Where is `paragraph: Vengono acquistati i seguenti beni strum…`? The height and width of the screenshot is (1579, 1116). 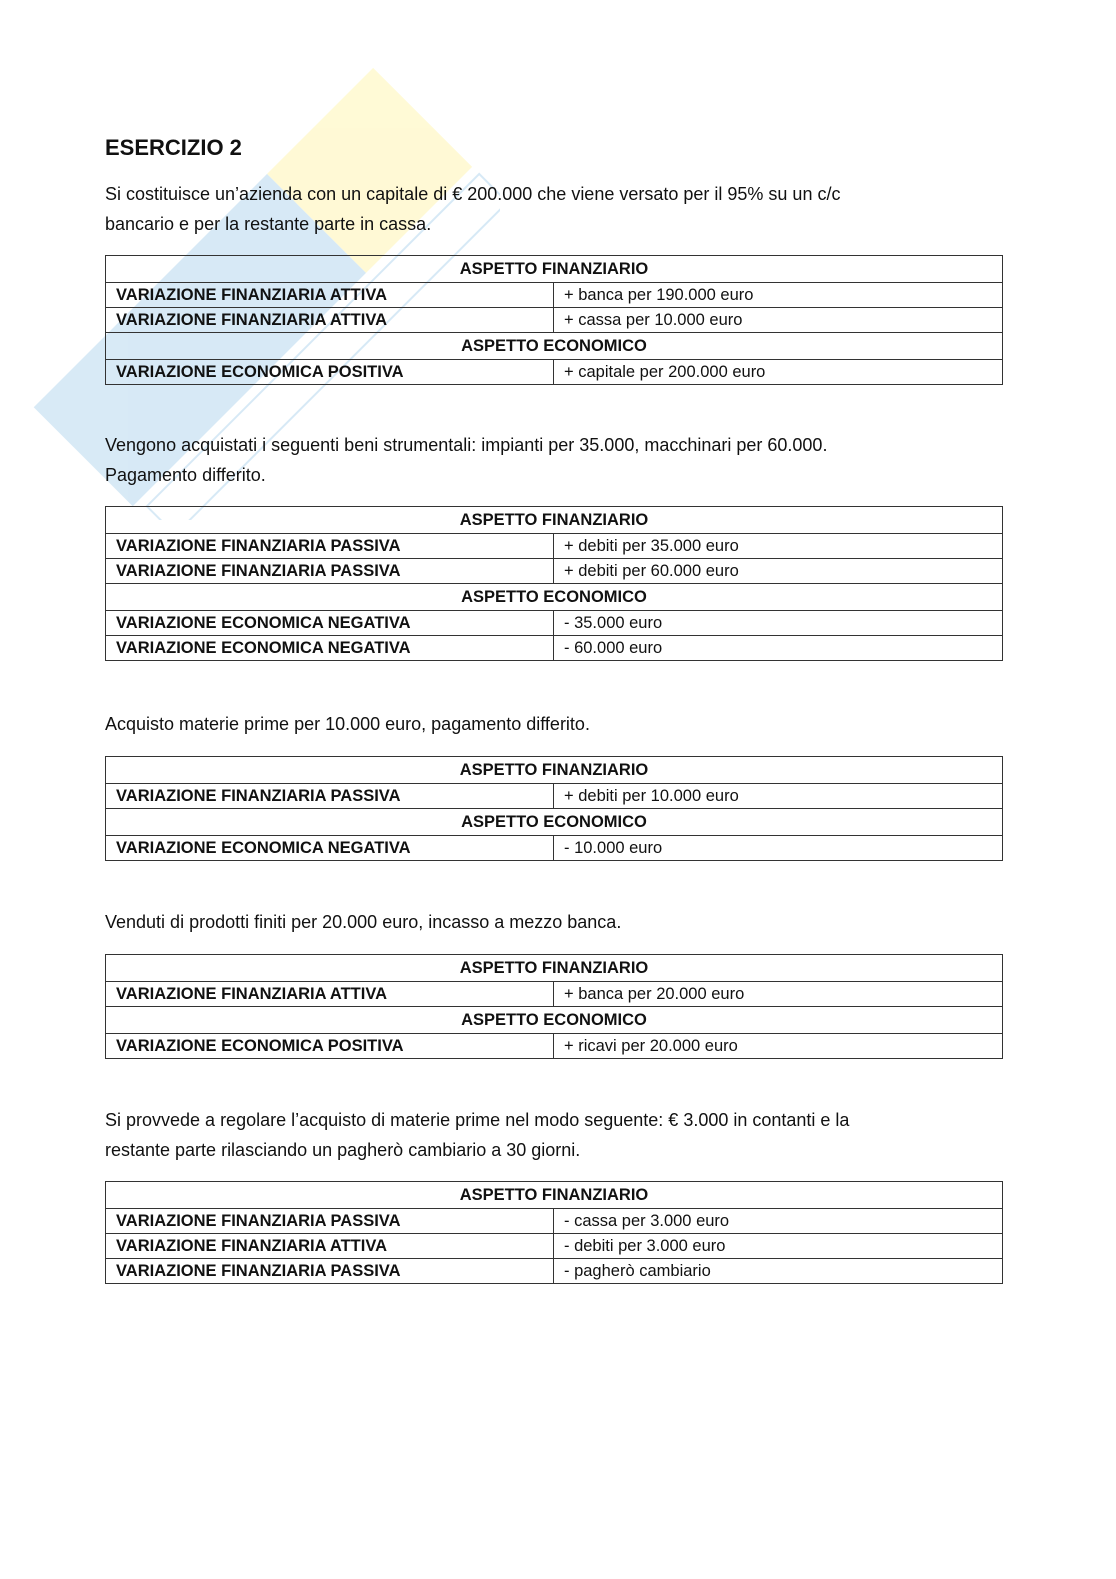 paragraph: Vengono acquistati i seguenti beni strum… is located at coordinates (466, 460).